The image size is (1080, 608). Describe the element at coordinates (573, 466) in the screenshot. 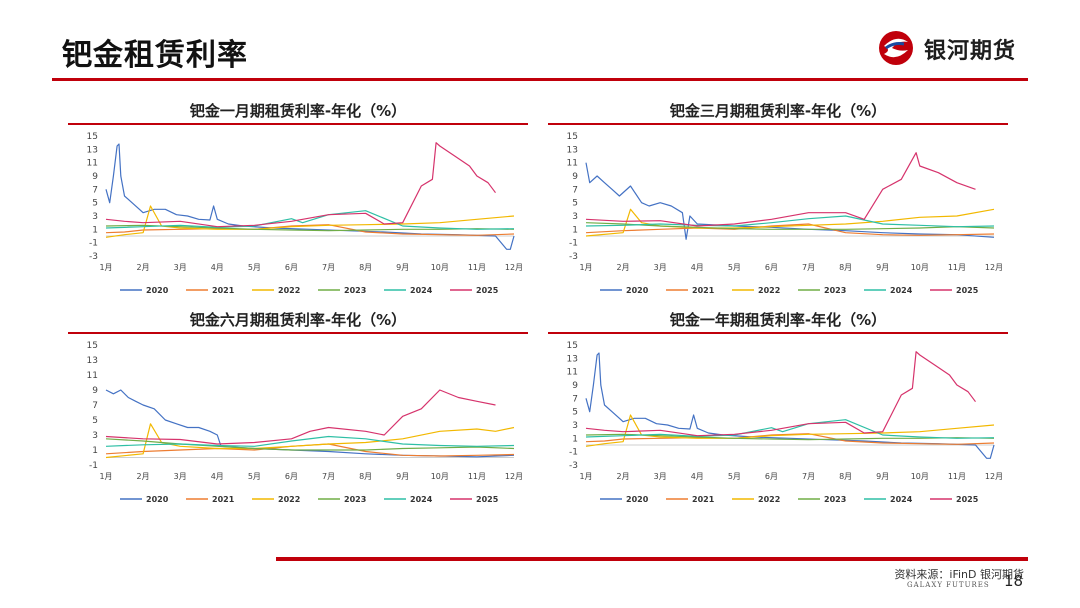

I see `y-tick-label: -3` at that location.